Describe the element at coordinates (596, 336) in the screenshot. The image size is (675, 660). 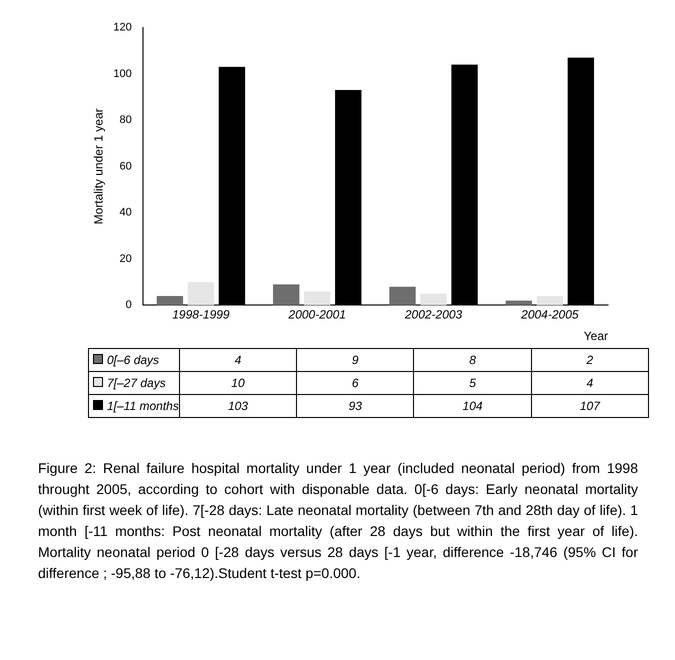
I see `x-axis-title: Year` at that location.